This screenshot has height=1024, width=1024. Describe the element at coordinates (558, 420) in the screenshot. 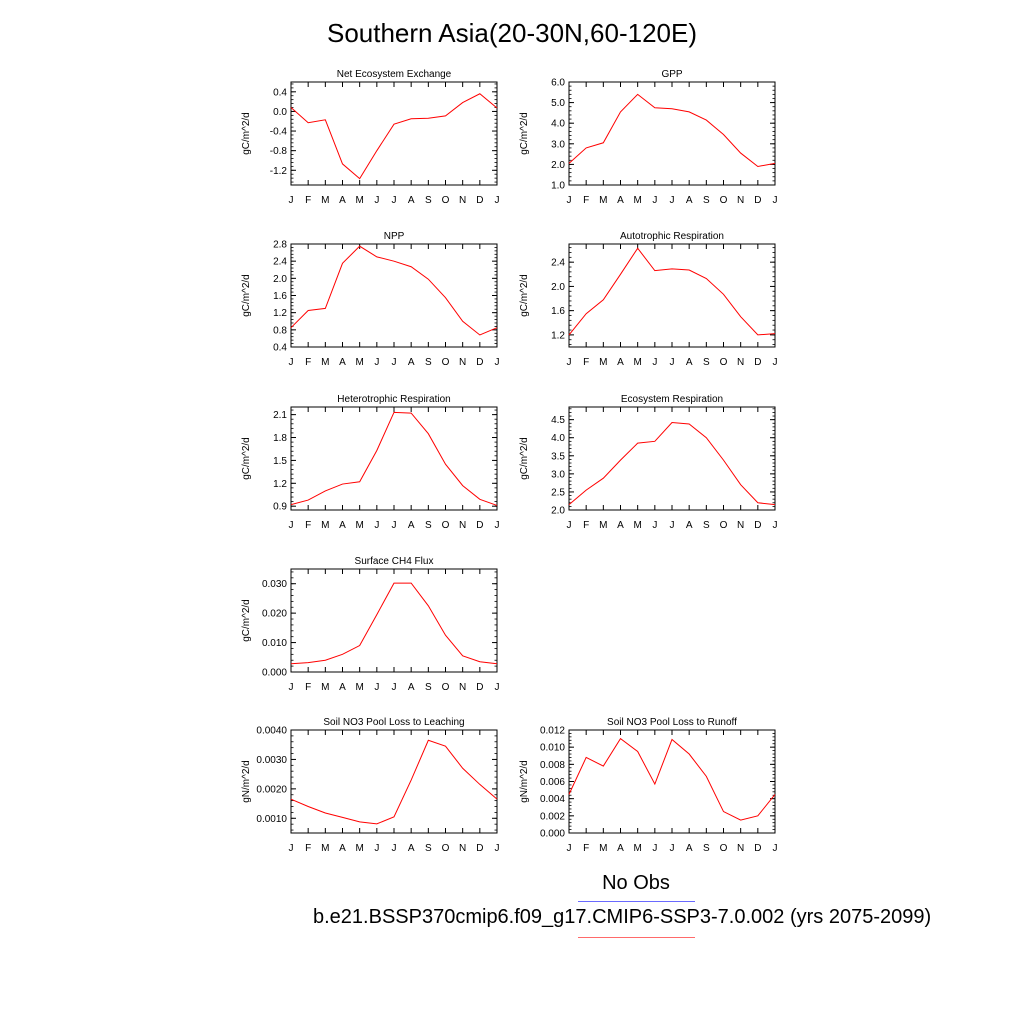

I see `y-tick-label: 4.5` at that location.